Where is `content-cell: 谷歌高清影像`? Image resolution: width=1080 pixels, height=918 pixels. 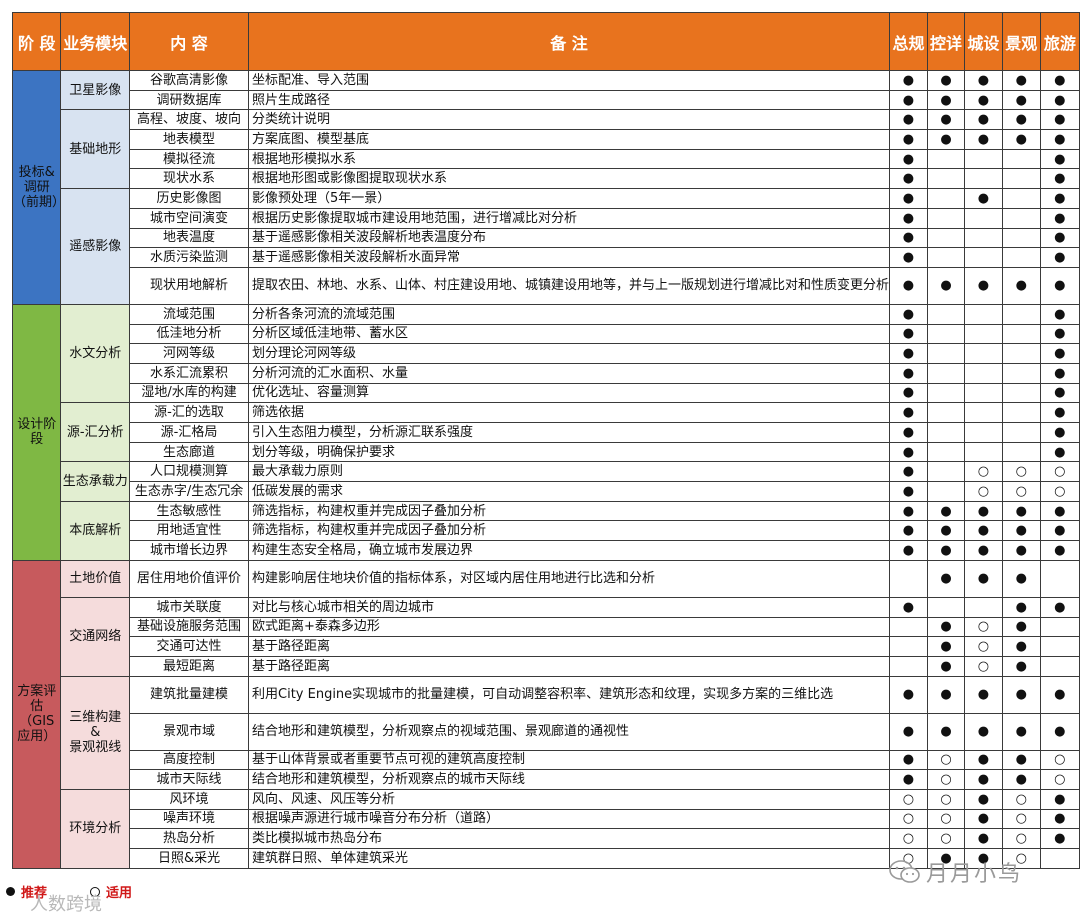 content-cell: 谷歌高清影像 is located at coordinates (189, 80).